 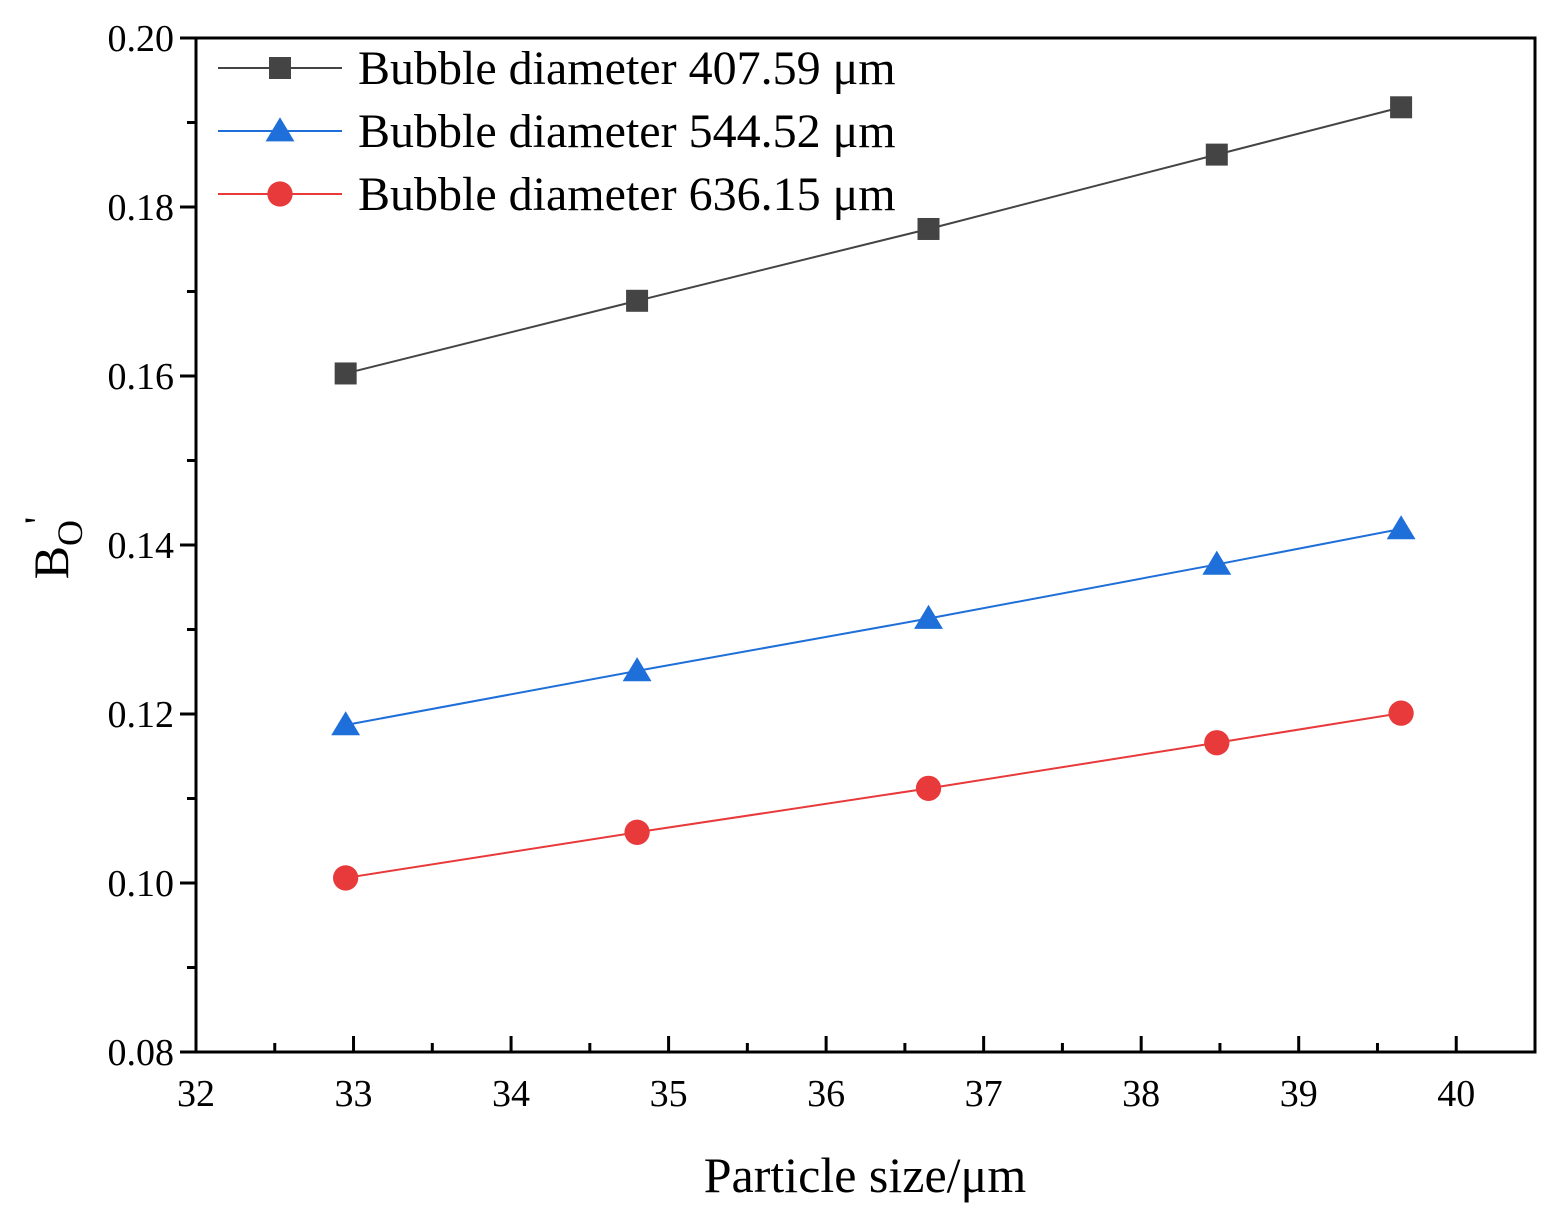 I want to click on y-tick-label: 0.08, so click(x=141, y=1053).